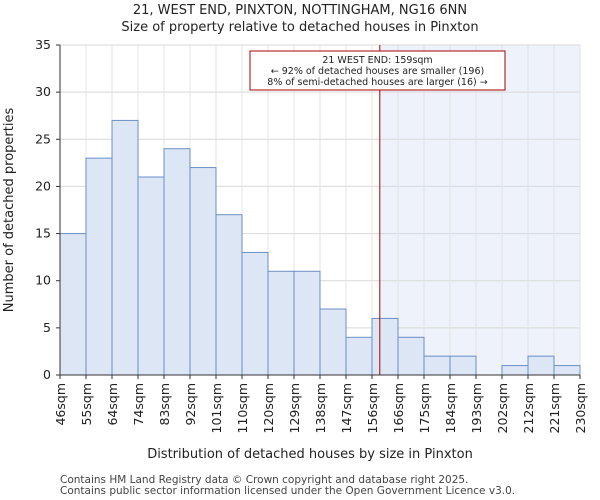 The height and width of the screenshot is (500, 600). Describe the element at coordinates (60, 404) in the screenshot. I see `x-tick-label: 46sqm` at that location.